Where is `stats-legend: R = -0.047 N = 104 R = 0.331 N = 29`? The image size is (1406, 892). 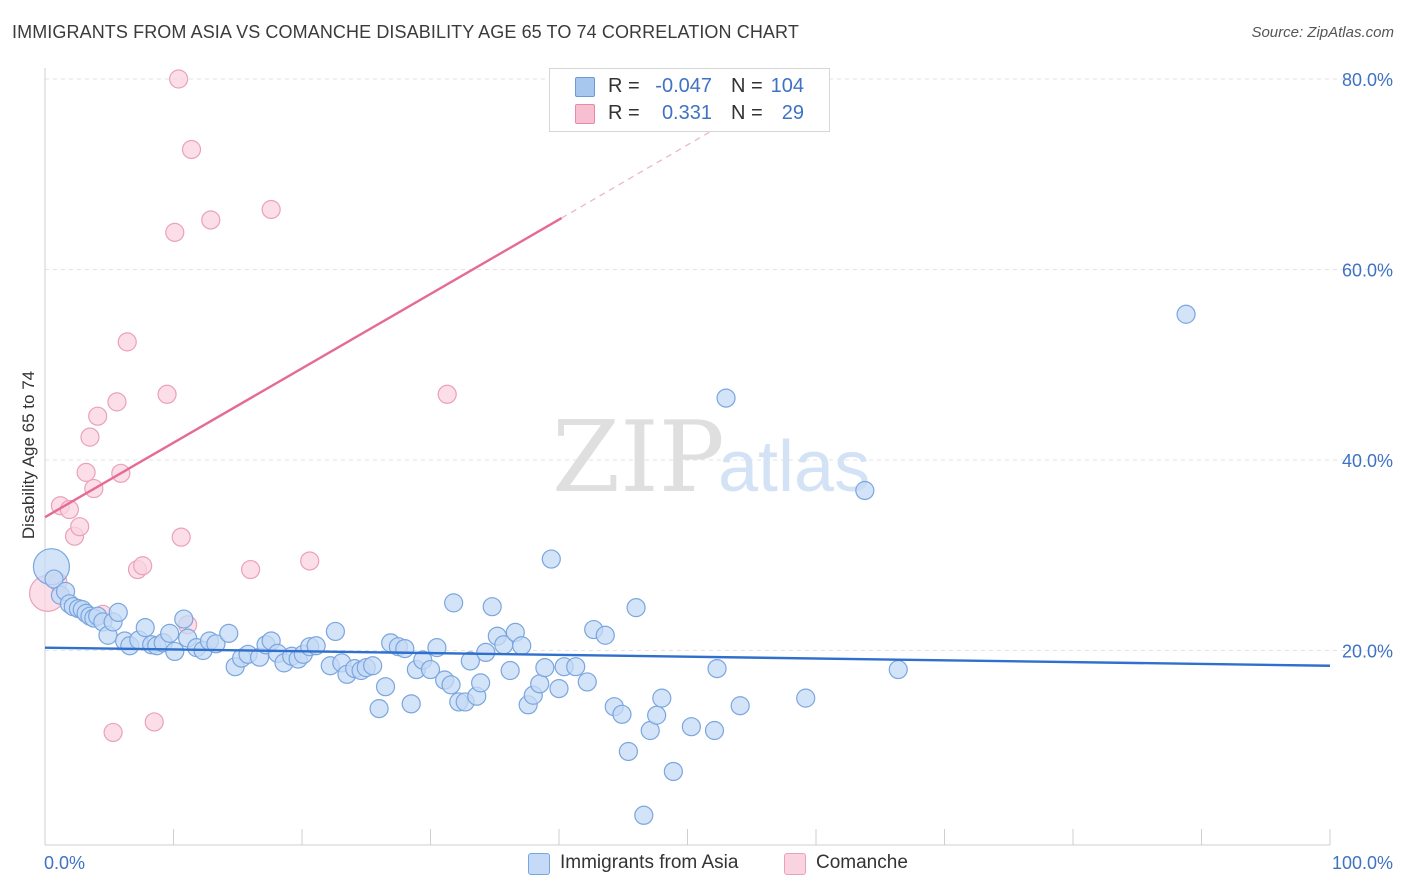 stats-legend: R = -0.047 N = 104 R = 0.331 N = 29 is located at coordinates (689, 100).